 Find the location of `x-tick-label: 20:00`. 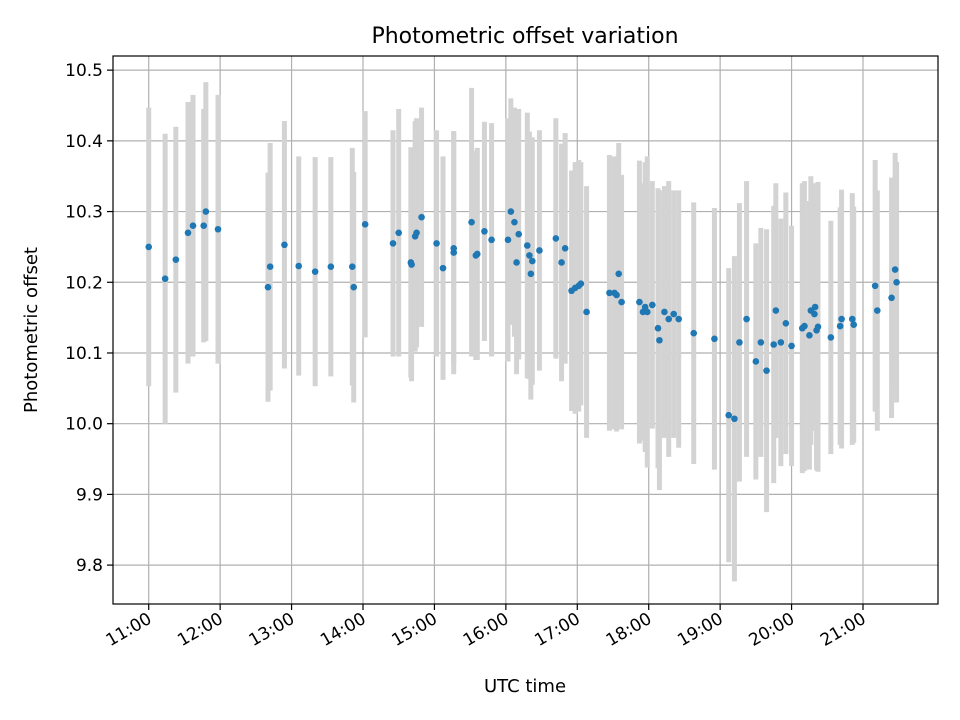

x-tick-label: 20:00 is located at coordinates (772, 630).